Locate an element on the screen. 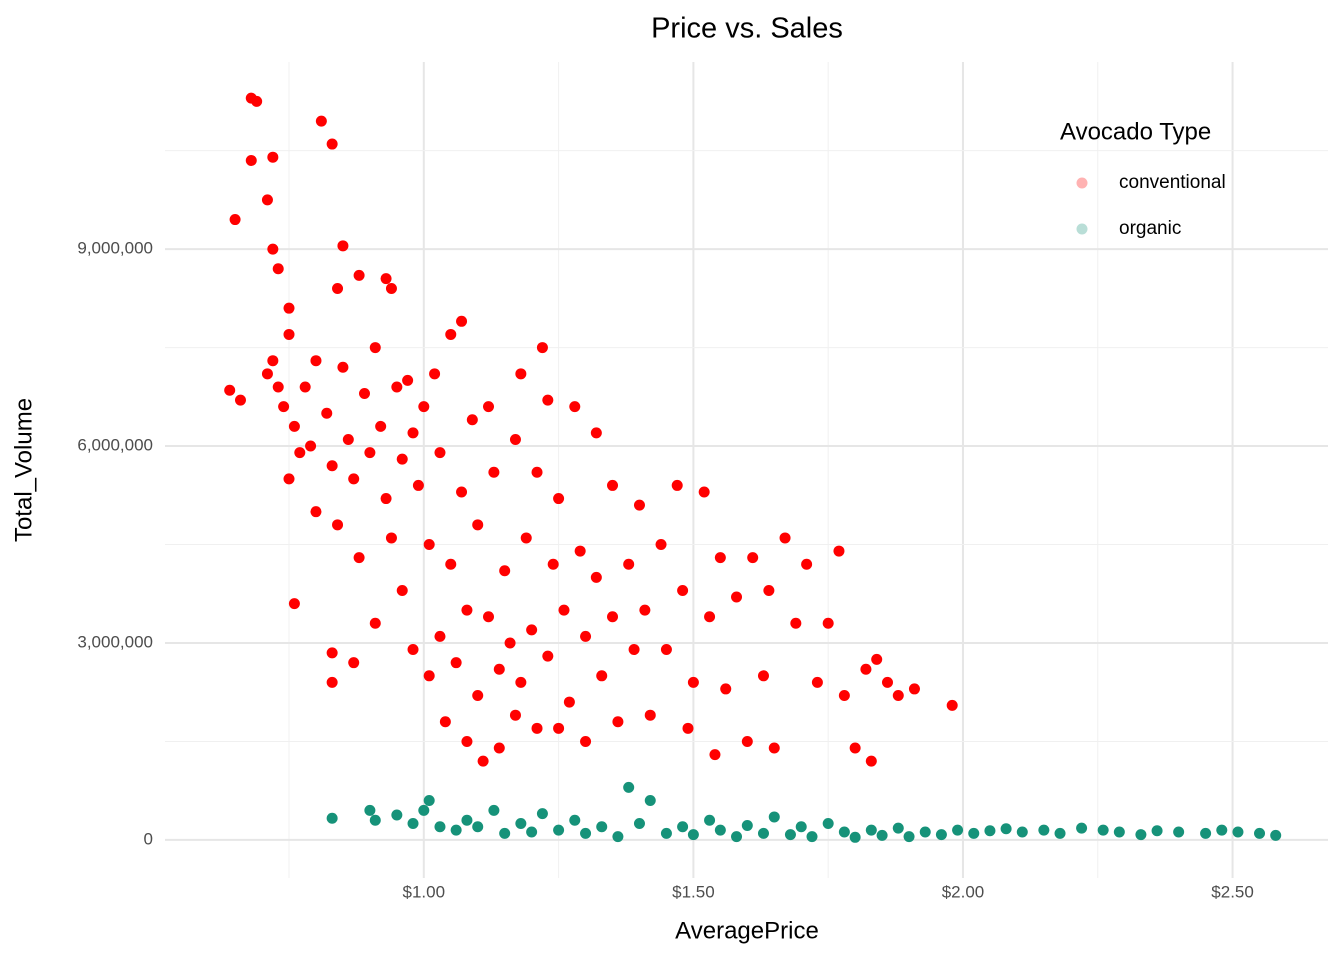  legend-label: organic is located at coordinates (1150, 228).